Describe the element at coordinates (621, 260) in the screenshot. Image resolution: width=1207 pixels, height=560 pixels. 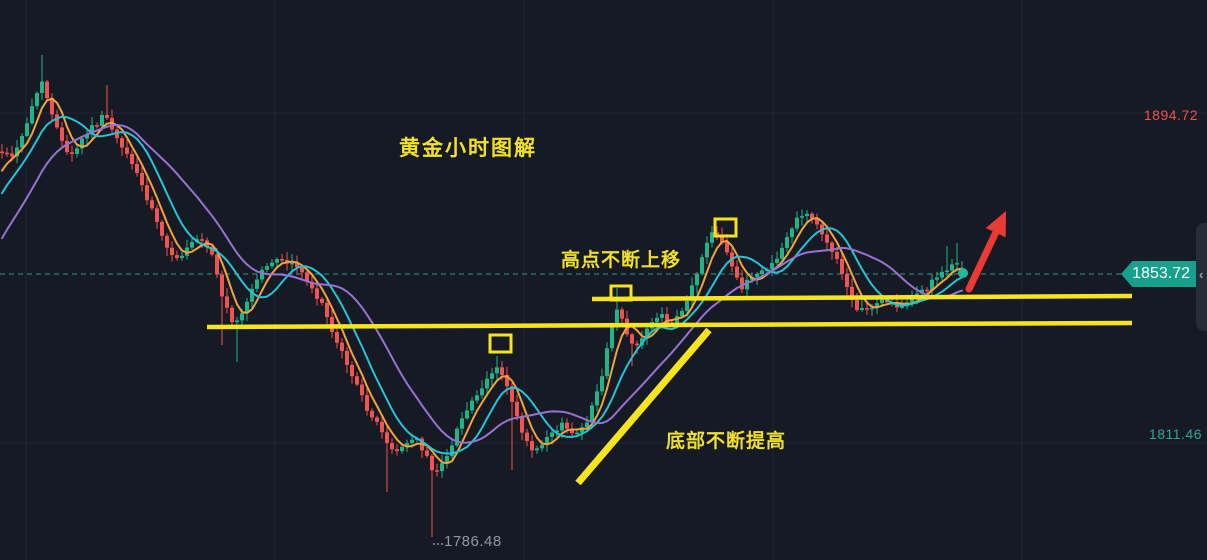
I see `annotation-highs-note: 高点不断上移` at that location.